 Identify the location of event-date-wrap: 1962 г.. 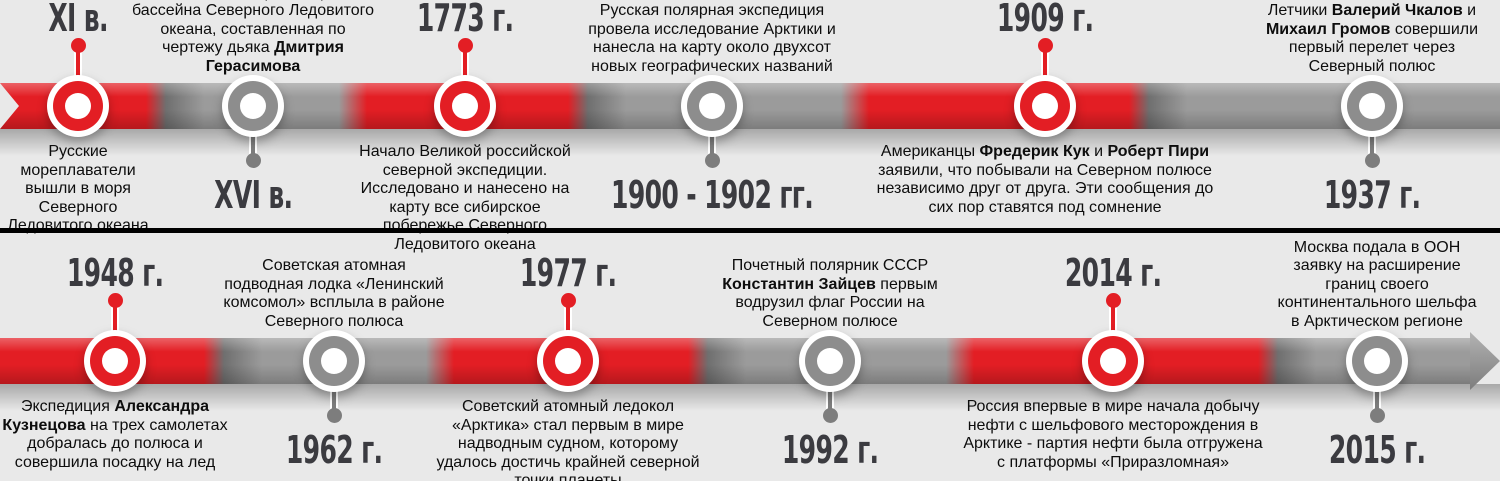
(334, 451).